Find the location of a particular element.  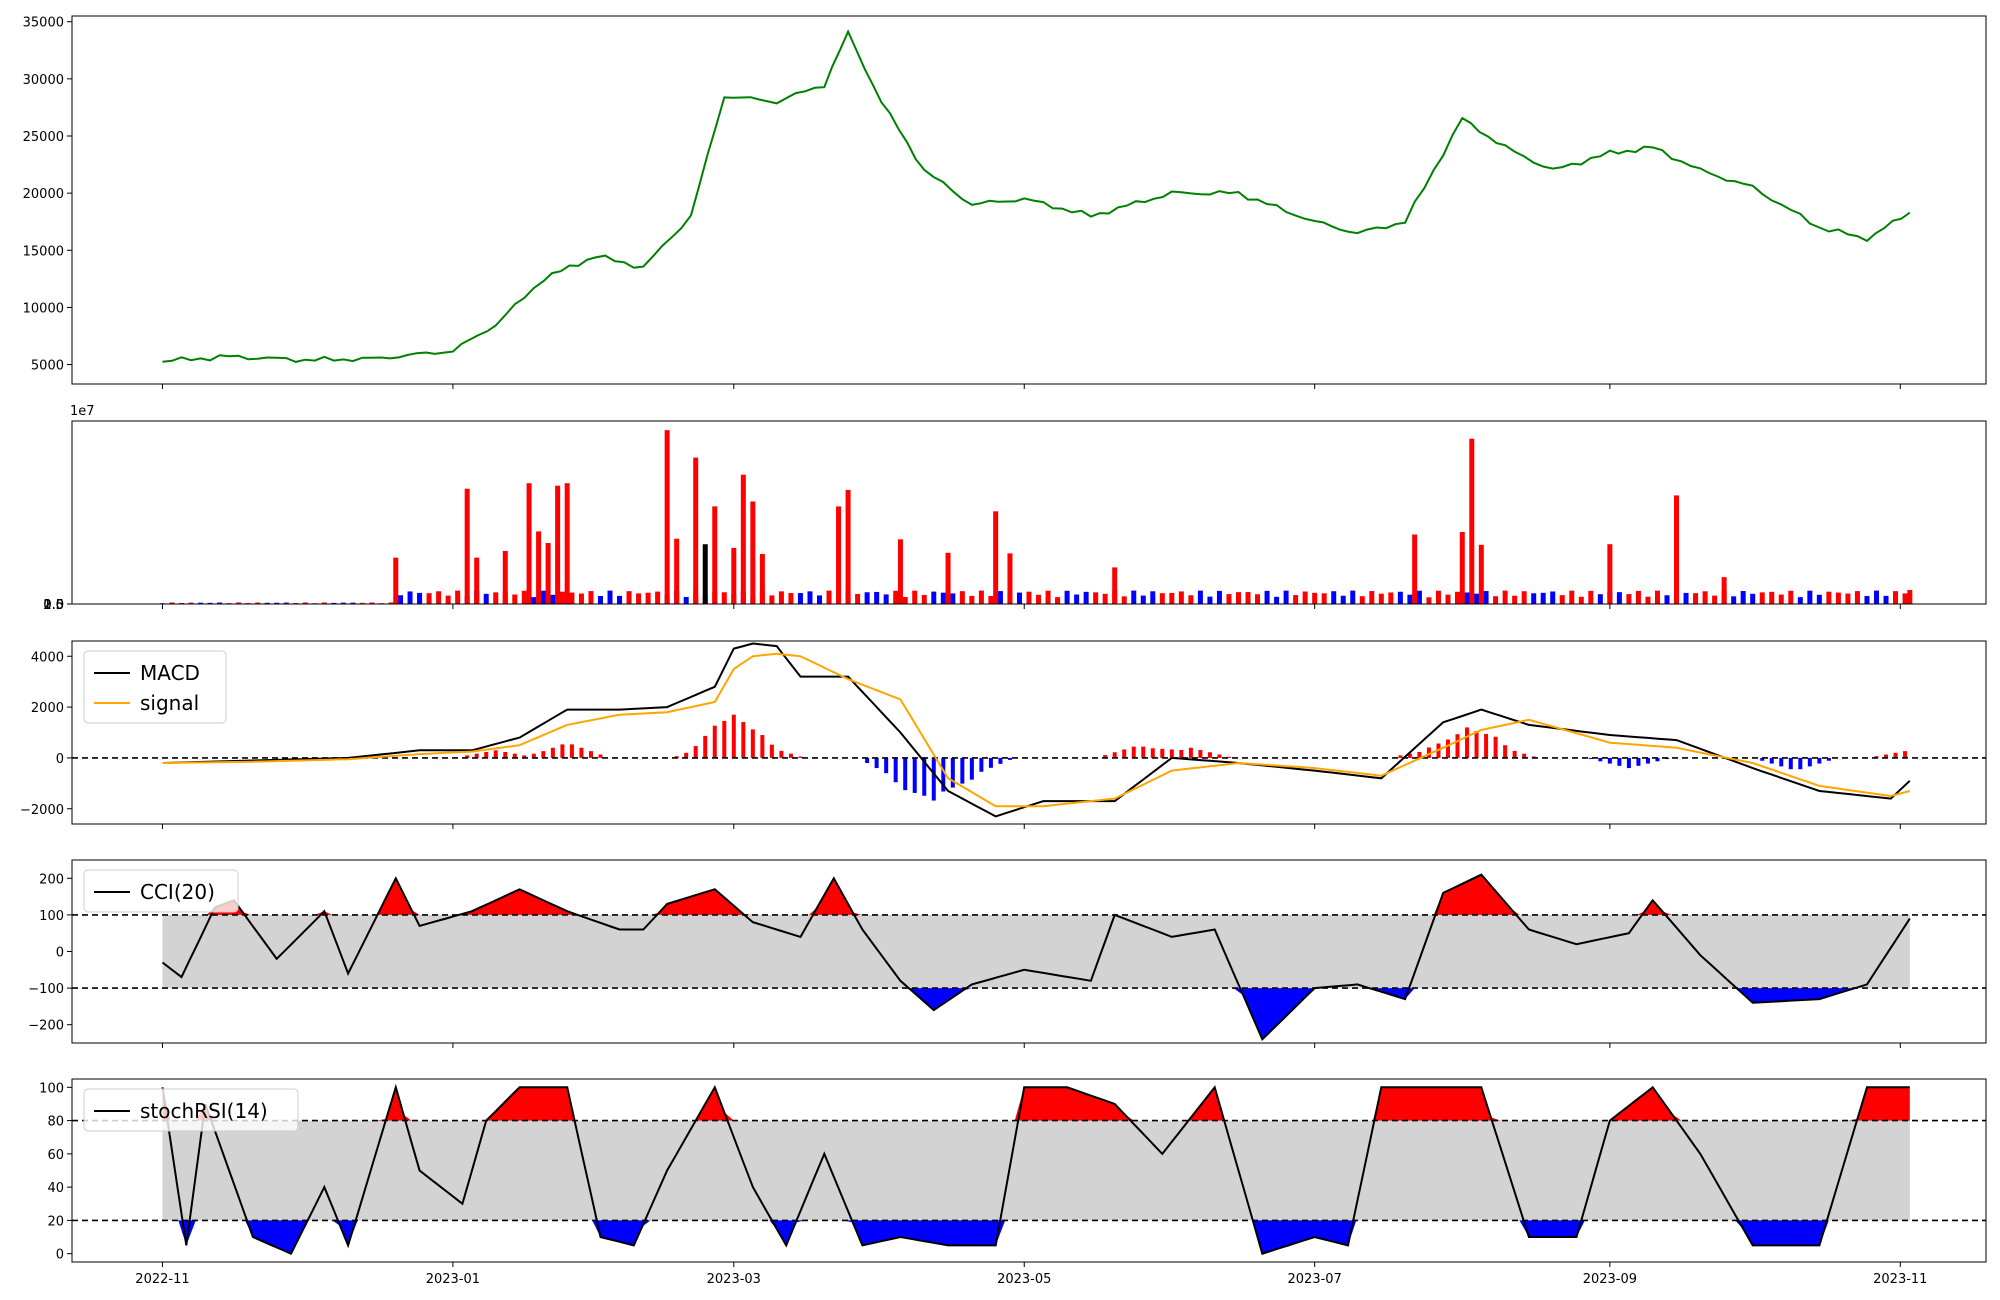

stochrsi-ytick-label: 20 is located at coordinates (55, 1221).